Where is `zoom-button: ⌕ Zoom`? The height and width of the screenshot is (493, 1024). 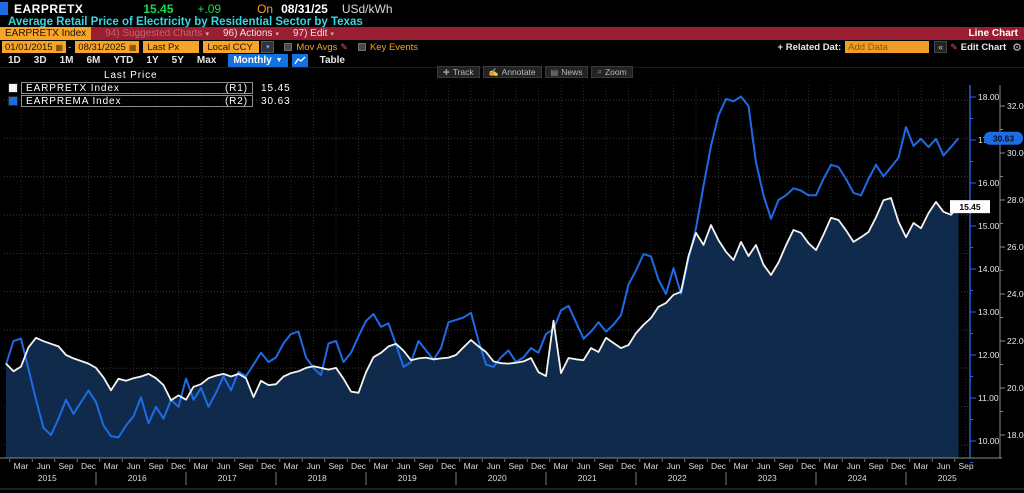
zoom-button: ⌕ Zoom is located at coordinates (612, 72).